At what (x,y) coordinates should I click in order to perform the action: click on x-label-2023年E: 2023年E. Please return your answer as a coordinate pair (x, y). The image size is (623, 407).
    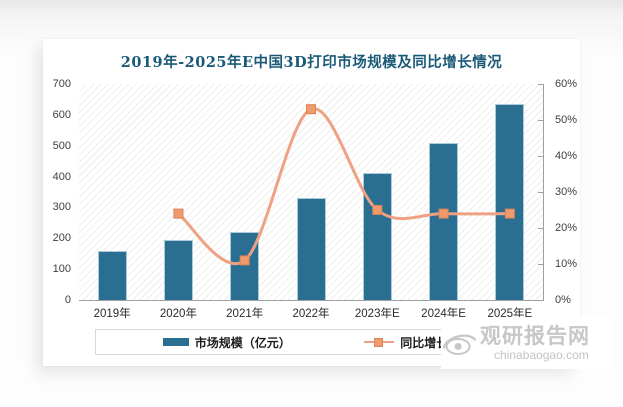
    Looking at the image, I should click on (377, 314).